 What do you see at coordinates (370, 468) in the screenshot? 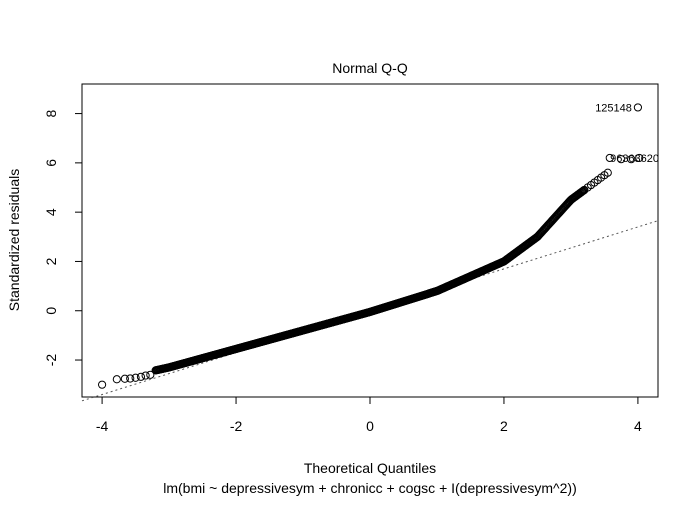
I see `x-axis-label: Theoretical Quantiles` at bounding box center [370, 468].